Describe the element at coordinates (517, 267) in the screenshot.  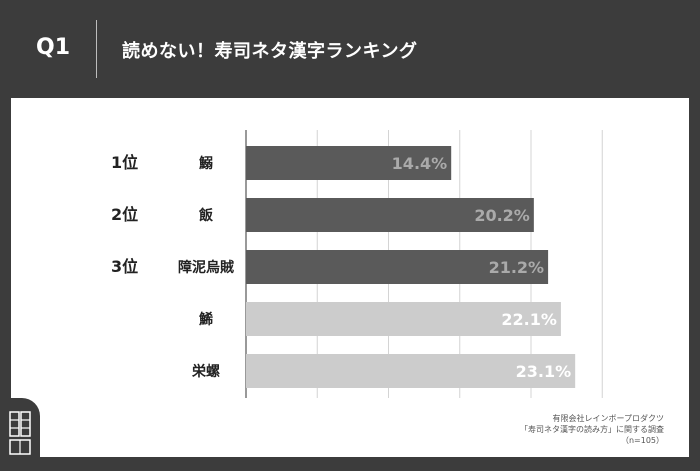
I see `data-label: 21.2%` at that location.